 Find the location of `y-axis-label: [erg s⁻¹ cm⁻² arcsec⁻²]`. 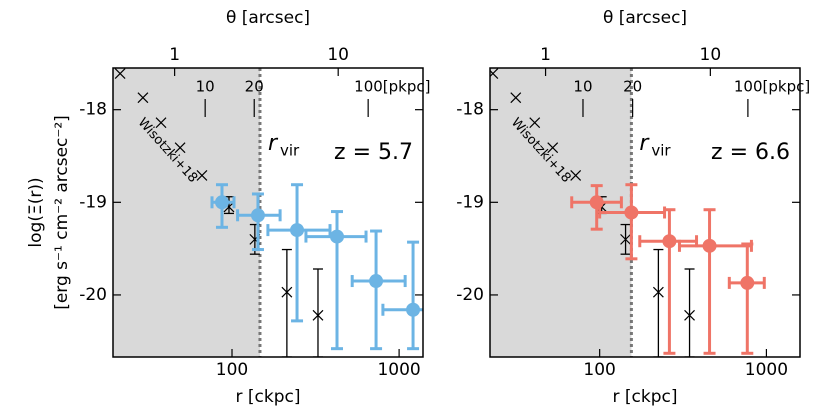

y-axis-label: [erg s⁻¹ cm⁻² arcsec⁻²] is located at coordinates (62, 212).